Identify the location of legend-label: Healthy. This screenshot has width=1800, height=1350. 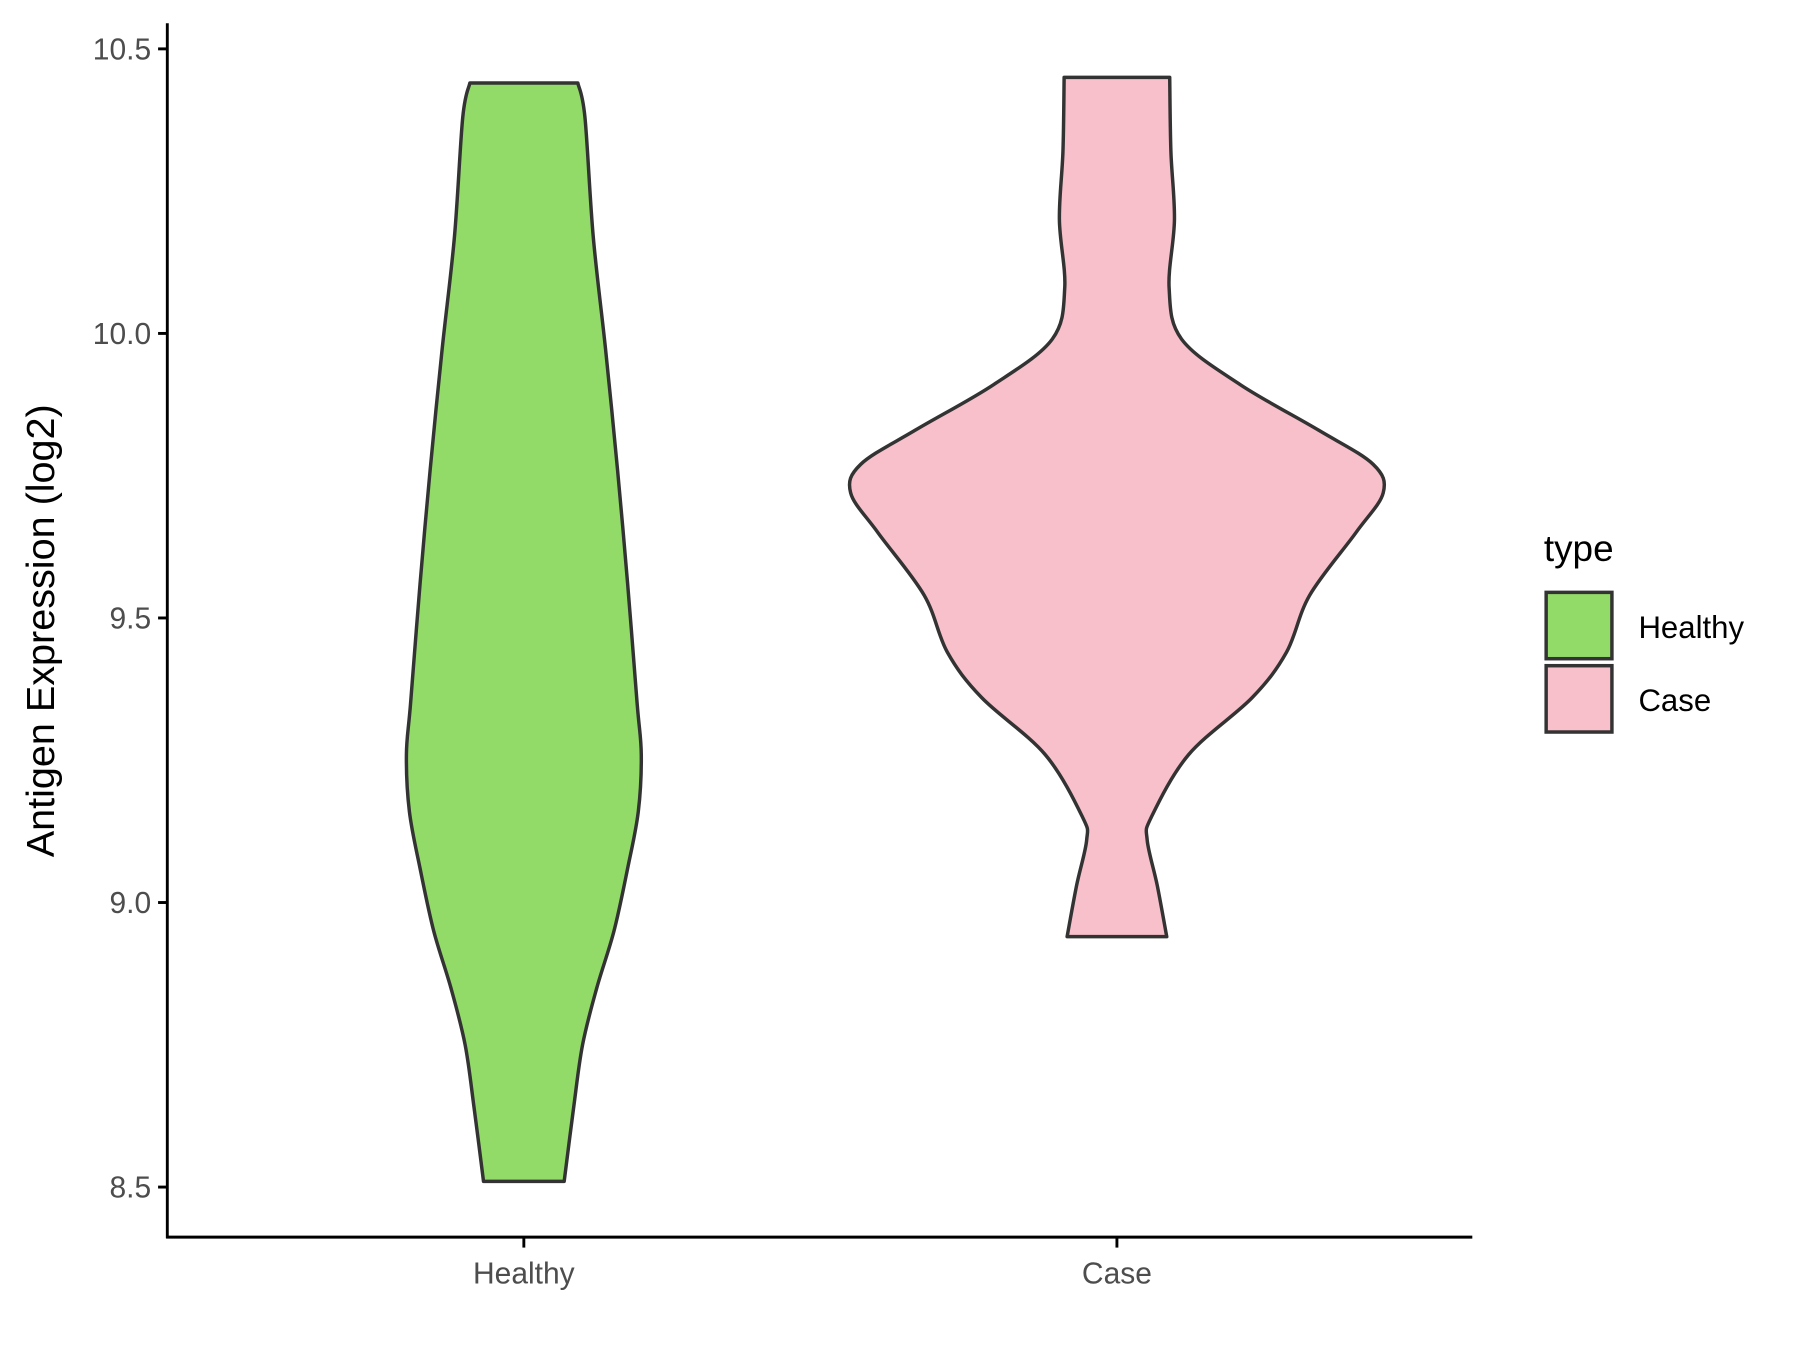
(1691, 627).